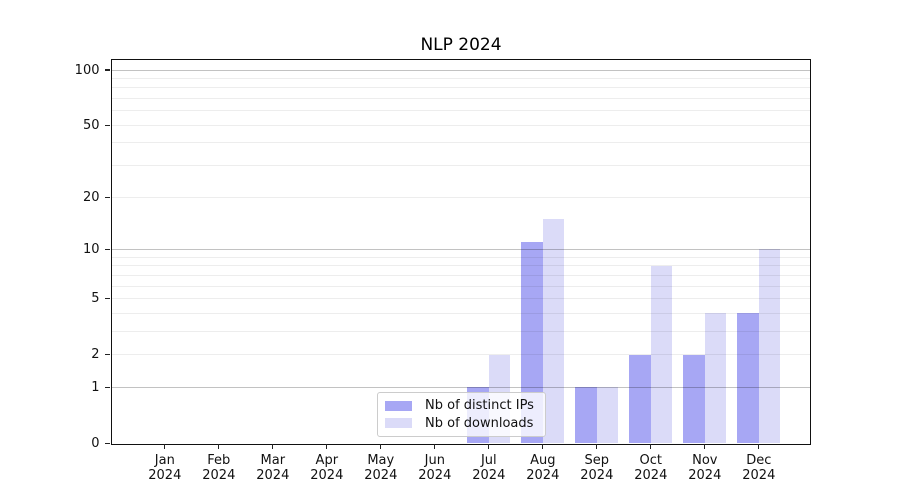  What do you see at coordinates (607, 415) in the screenshot?
I see `bar-downloads-sep` at bounding box center [607, 415].